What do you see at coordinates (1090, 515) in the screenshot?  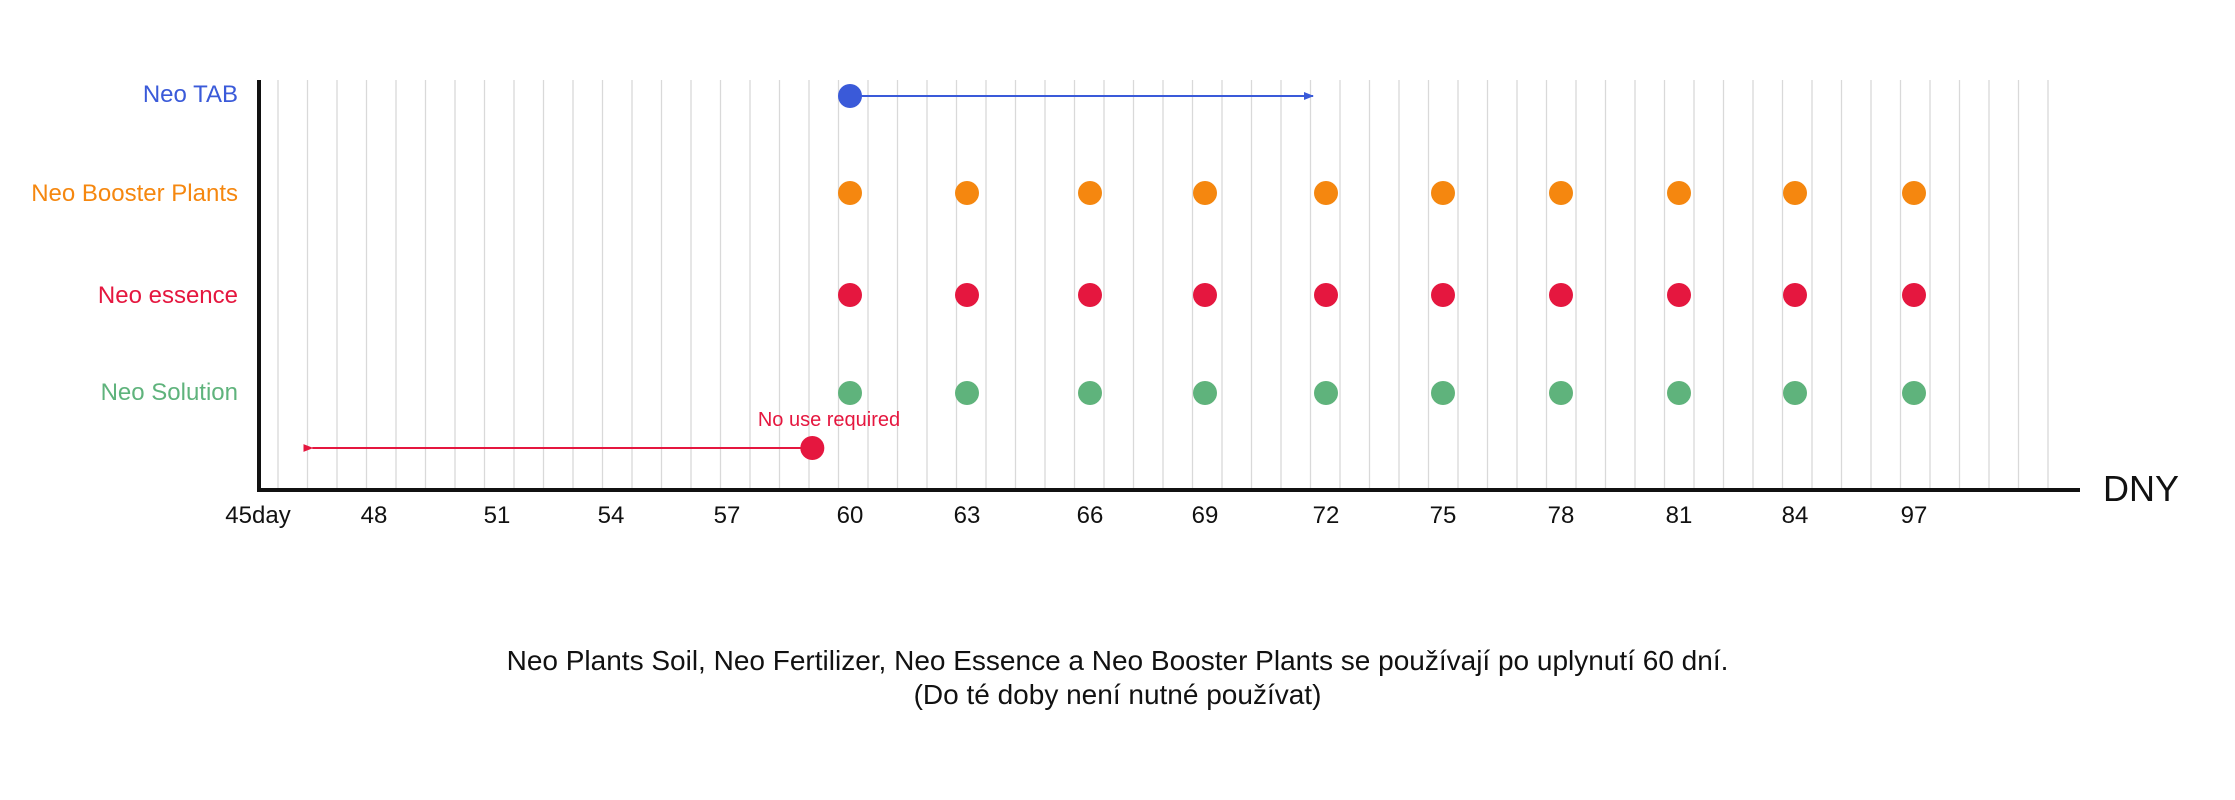 I see `x-tick-label: 66` at bounding box center [1090, 515].